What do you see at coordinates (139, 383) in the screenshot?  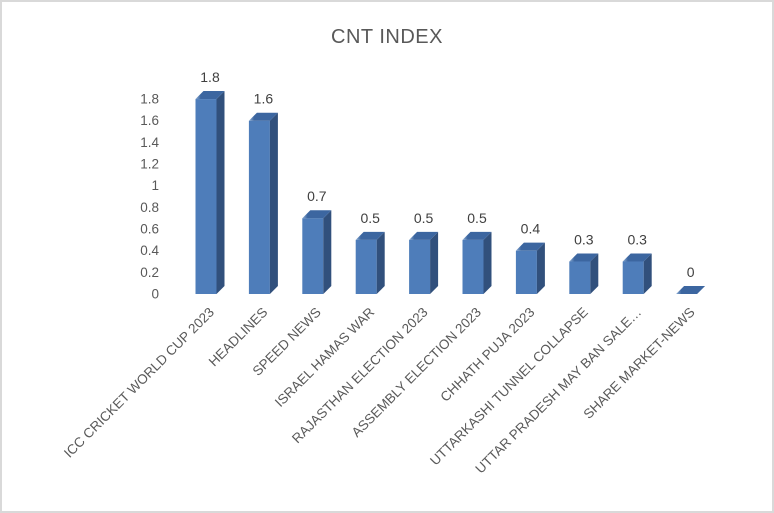 I see `category-label: ICC CRICKET WORLD CUP 2023` at bounding box center [139, 383].